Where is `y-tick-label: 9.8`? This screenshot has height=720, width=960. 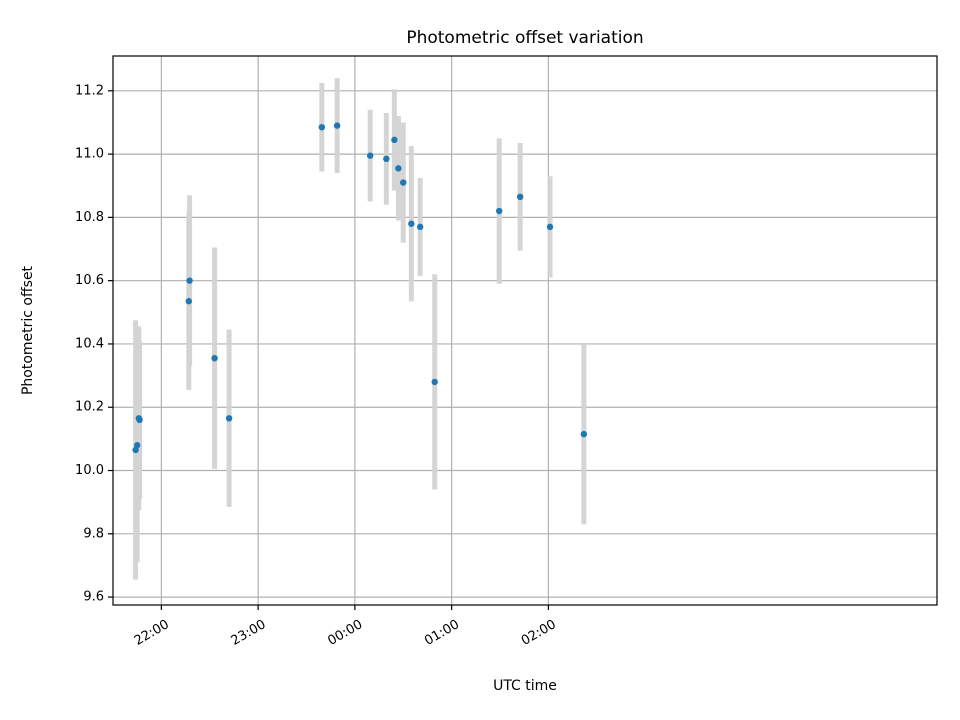
y-tick-label: 9.8 is located at coordinates (93, 533).